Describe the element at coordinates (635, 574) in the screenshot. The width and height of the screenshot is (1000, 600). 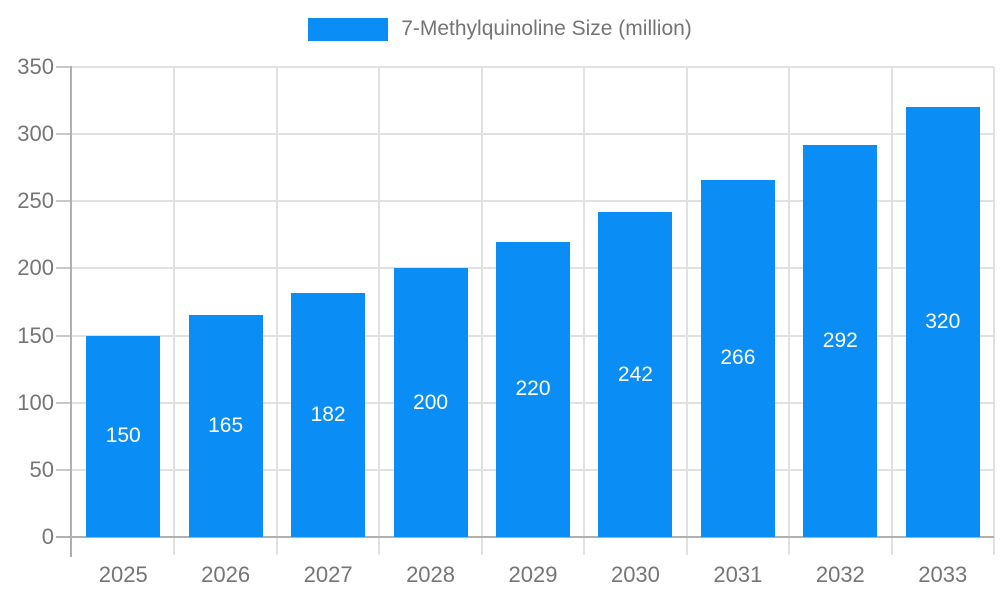
I see `x-axis-label: 2030` at that location.